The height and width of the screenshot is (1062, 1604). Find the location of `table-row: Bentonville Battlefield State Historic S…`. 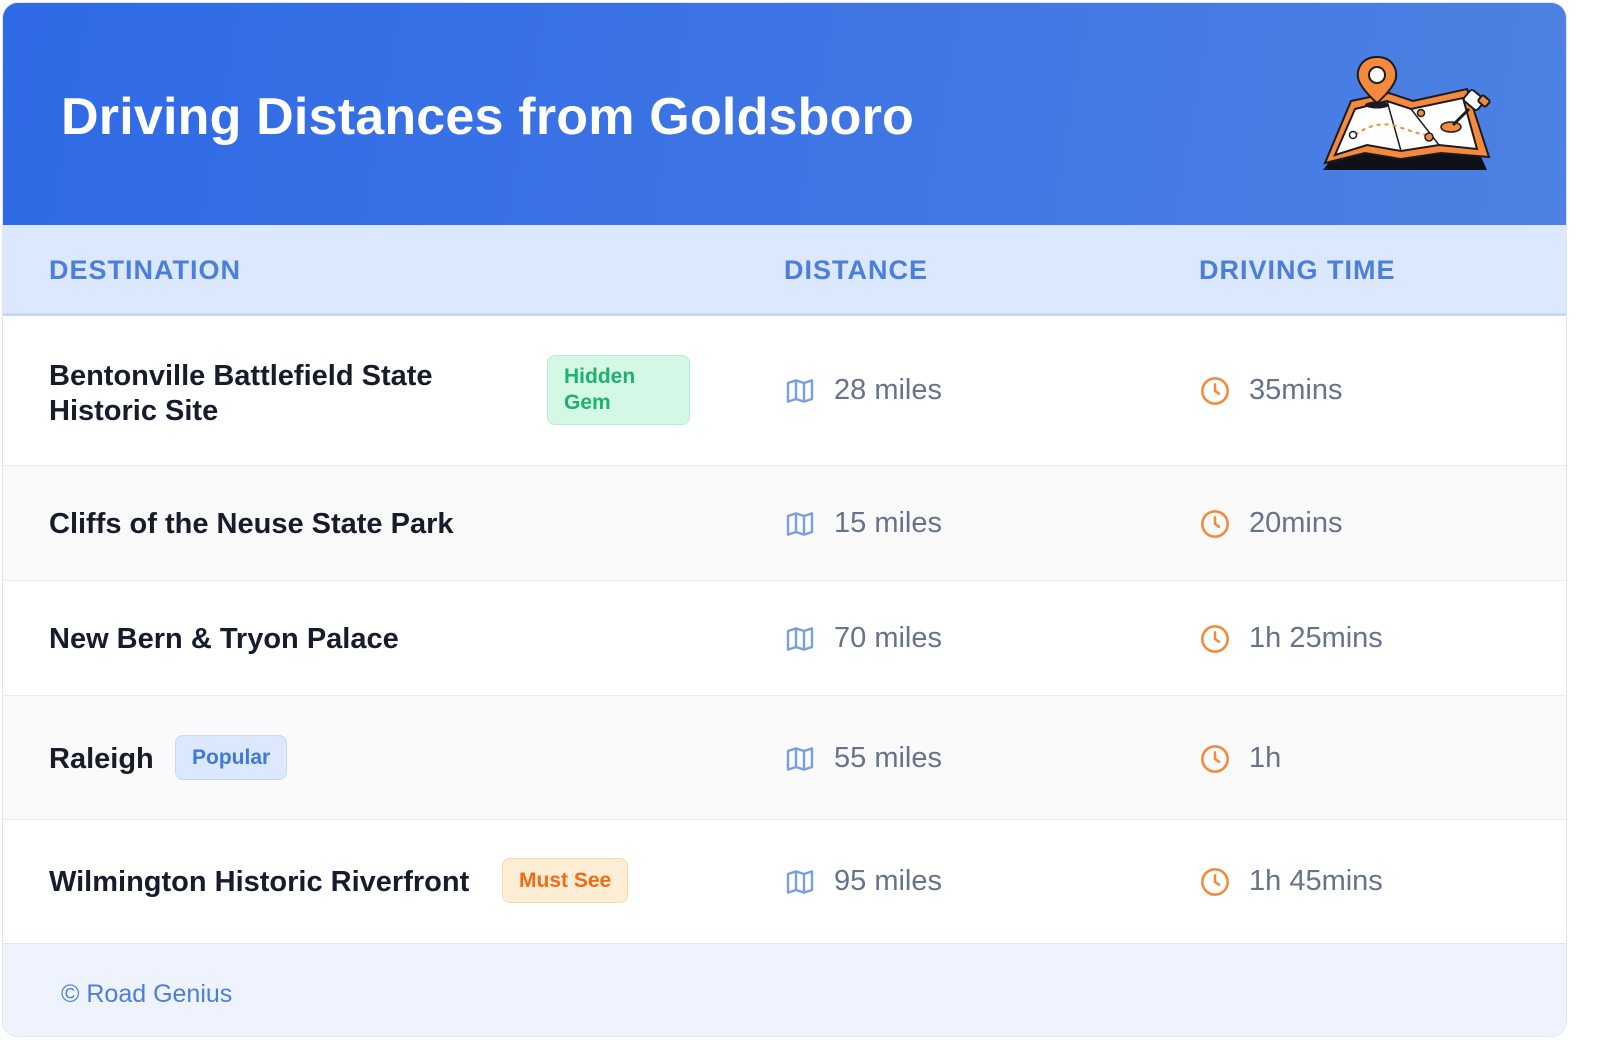

table-row: Bentonville Battlefield State Historic S… is located at coordinates (784, 391).